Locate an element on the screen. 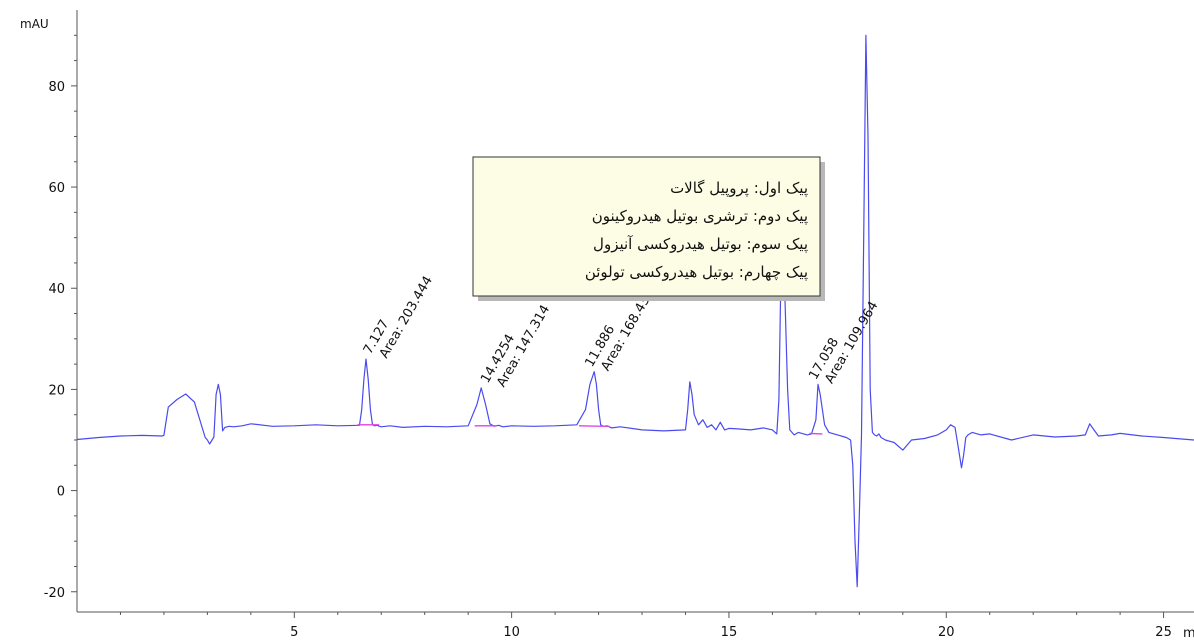 This screenshot has height=641, width=1194. y-tick-label: 20 is located at coordinates (56, 390).